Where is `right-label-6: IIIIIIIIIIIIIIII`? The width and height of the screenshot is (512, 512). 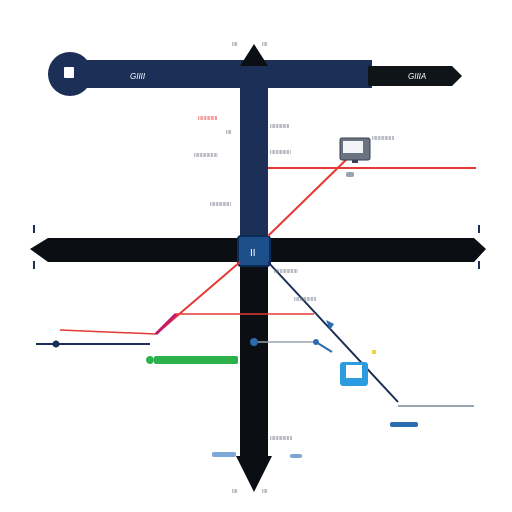
right-label-6: IIIIIIIIIIIIIIII is located at coordinates (383, 139).